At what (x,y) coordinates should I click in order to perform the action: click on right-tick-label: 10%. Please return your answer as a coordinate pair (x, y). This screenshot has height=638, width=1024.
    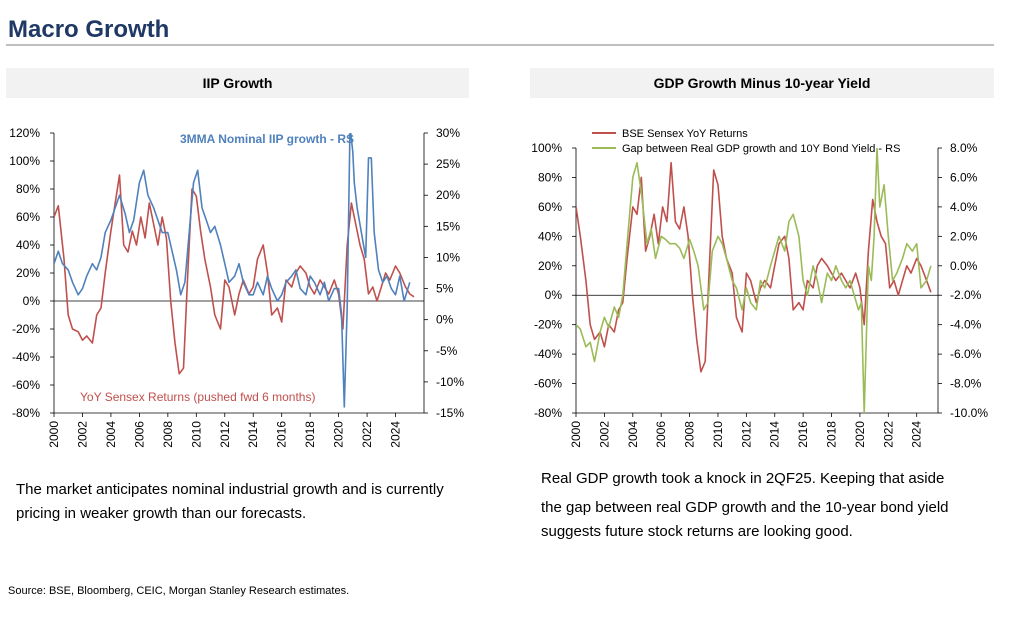
    Looking at the image, I should click on (448, 257).